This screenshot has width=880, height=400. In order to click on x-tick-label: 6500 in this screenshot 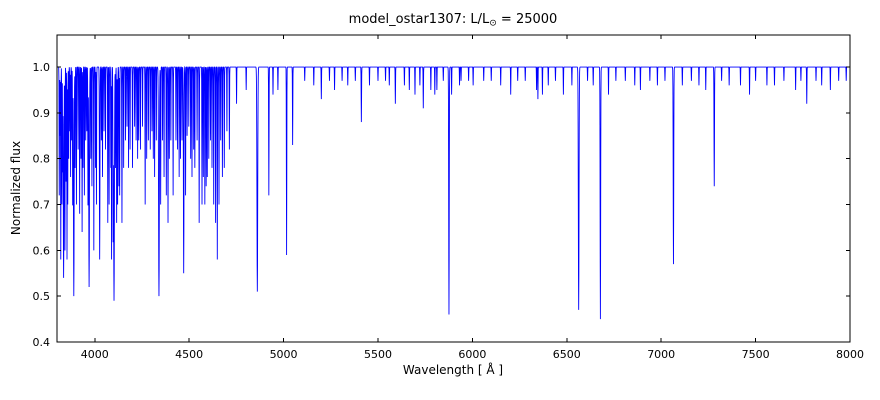, I will do `click(567, 354)`.